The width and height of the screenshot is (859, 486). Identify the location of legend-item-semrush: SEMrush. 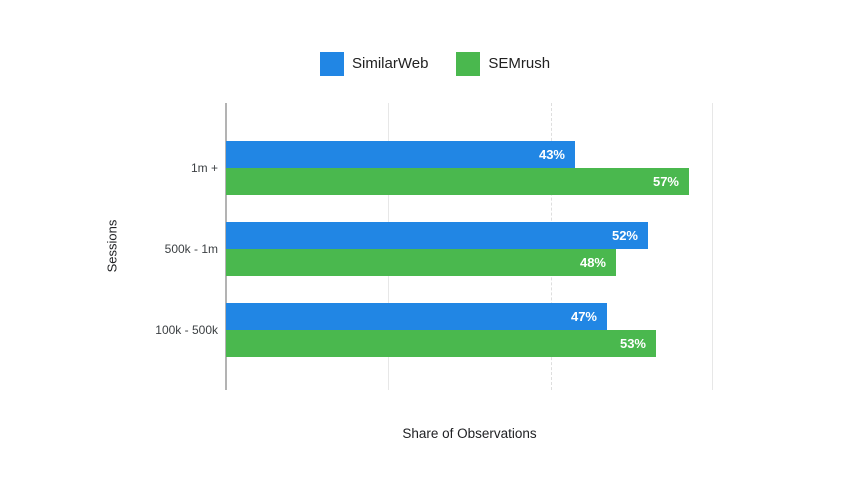
(503, 64).